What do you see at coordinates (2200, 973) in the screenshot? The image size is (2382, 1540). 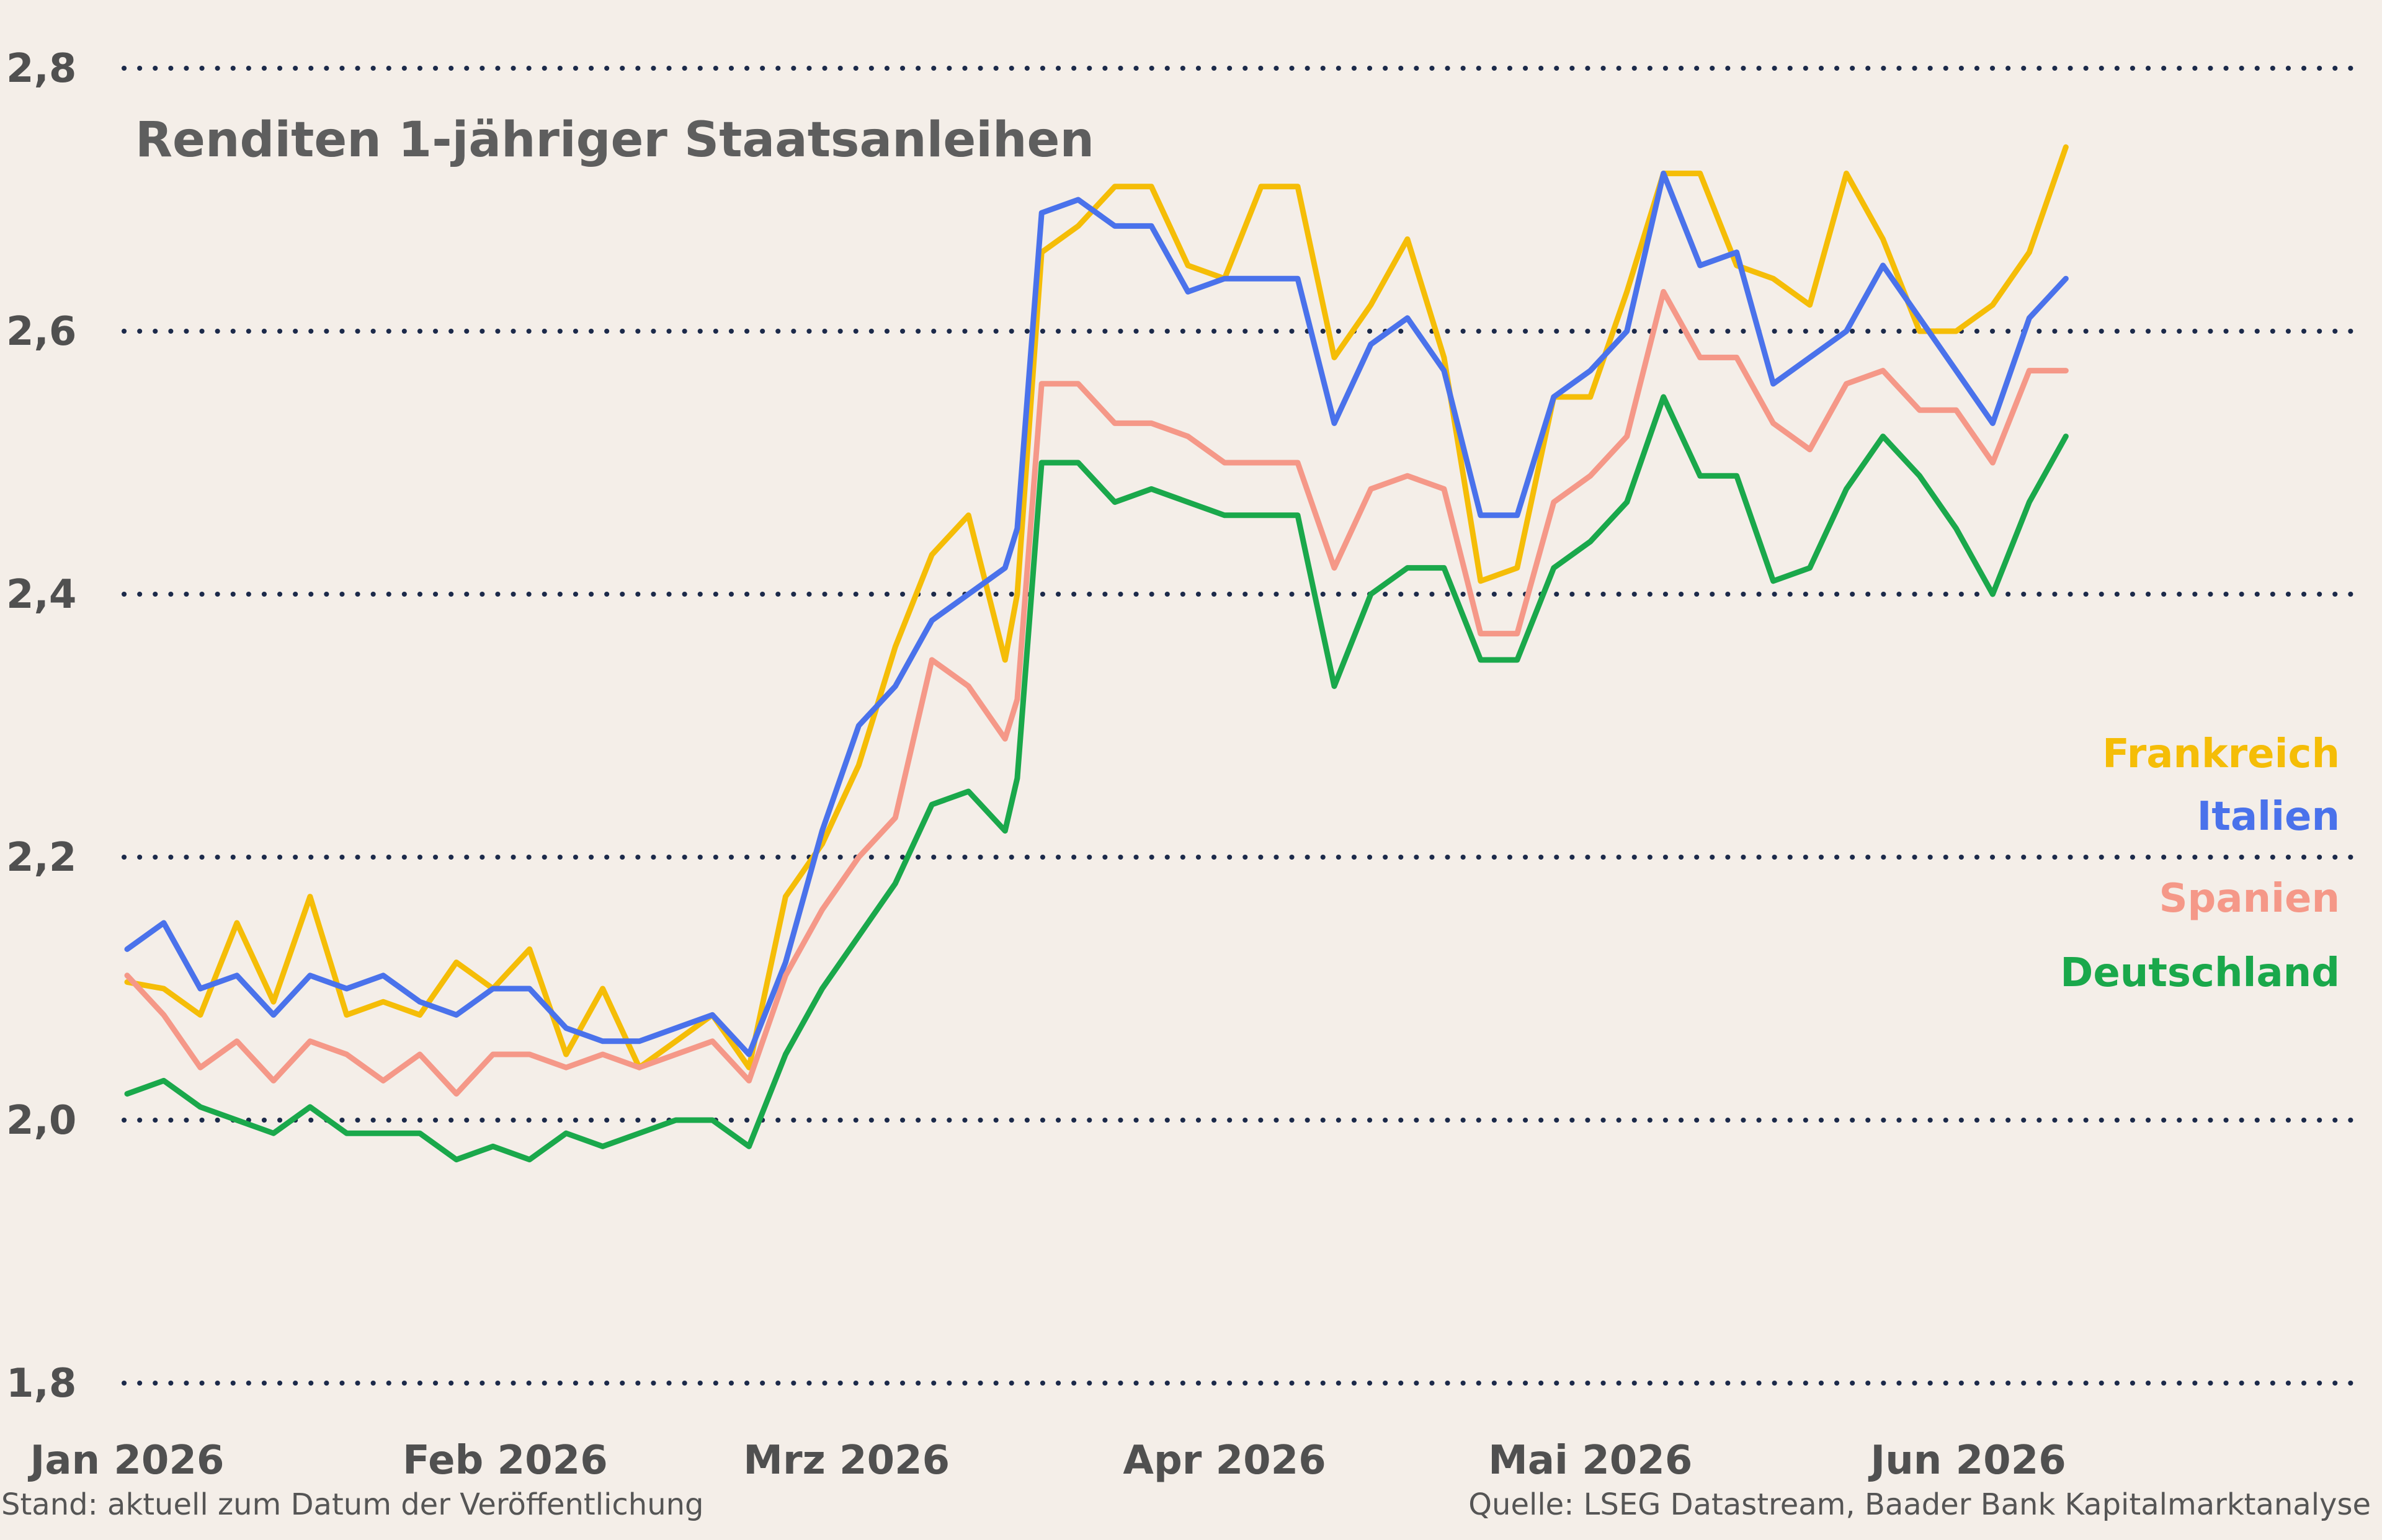 I see `legend-item-deutschland: Deutschland` at bounding box center [2200, 973].